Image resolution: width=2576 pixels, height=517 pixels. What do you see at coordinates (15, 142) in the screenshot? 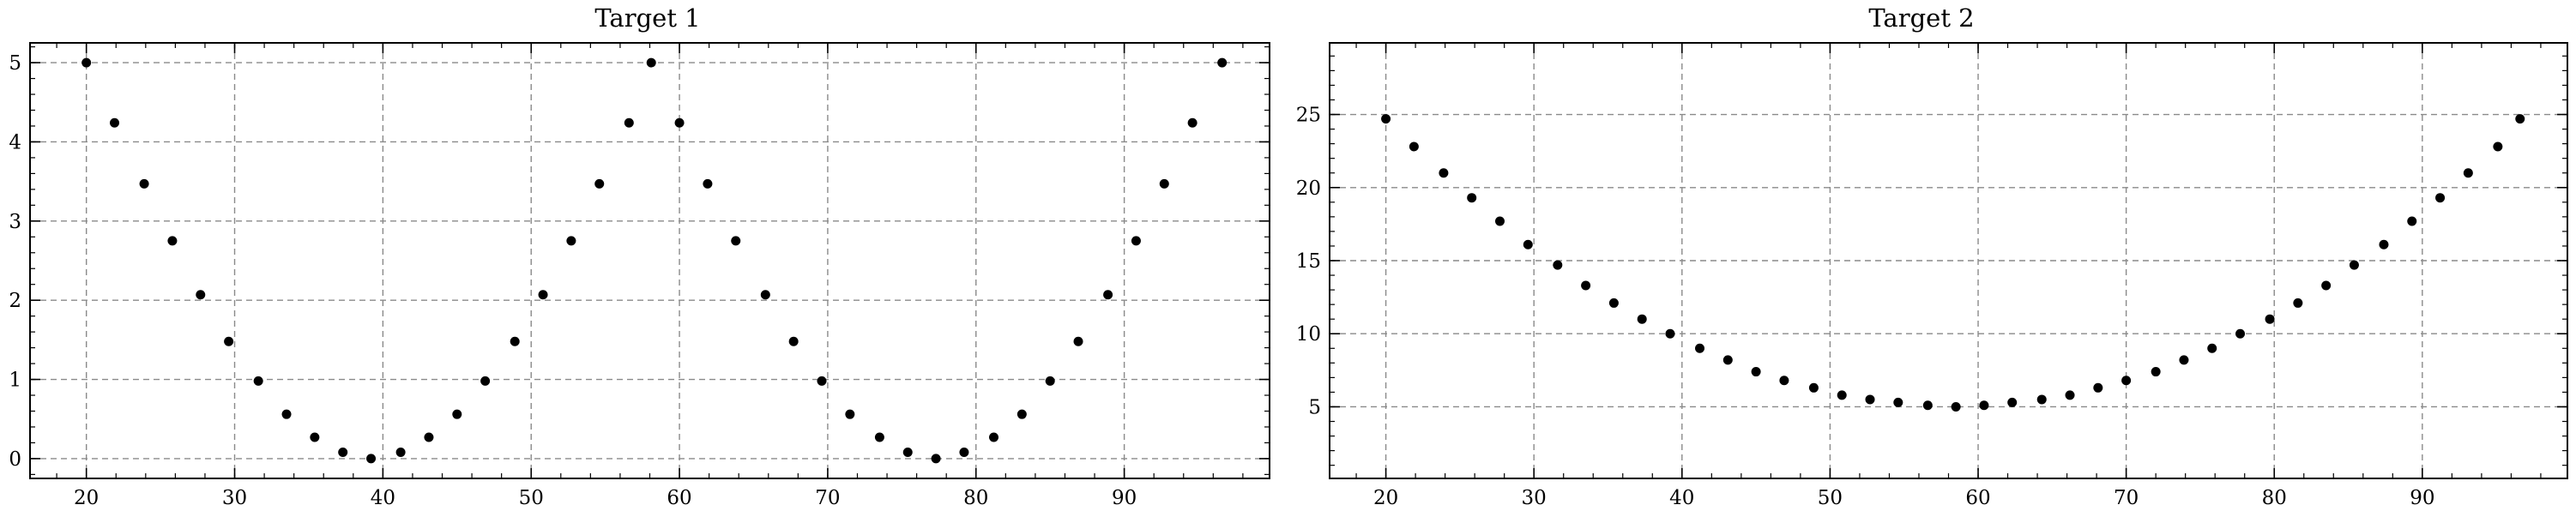
I see `y-tick-label: 4` at bounding box center [15, 142].